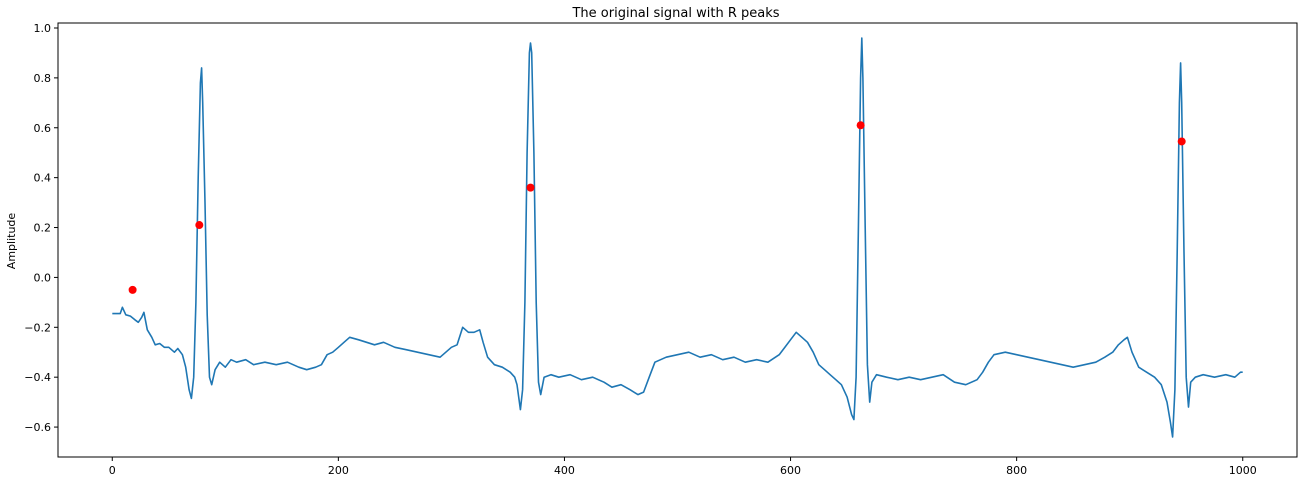  Describe the element at coordinates (683, 467) in the screenshot. I see `x-axis: 0 200 400 600 800 1000` at that location.